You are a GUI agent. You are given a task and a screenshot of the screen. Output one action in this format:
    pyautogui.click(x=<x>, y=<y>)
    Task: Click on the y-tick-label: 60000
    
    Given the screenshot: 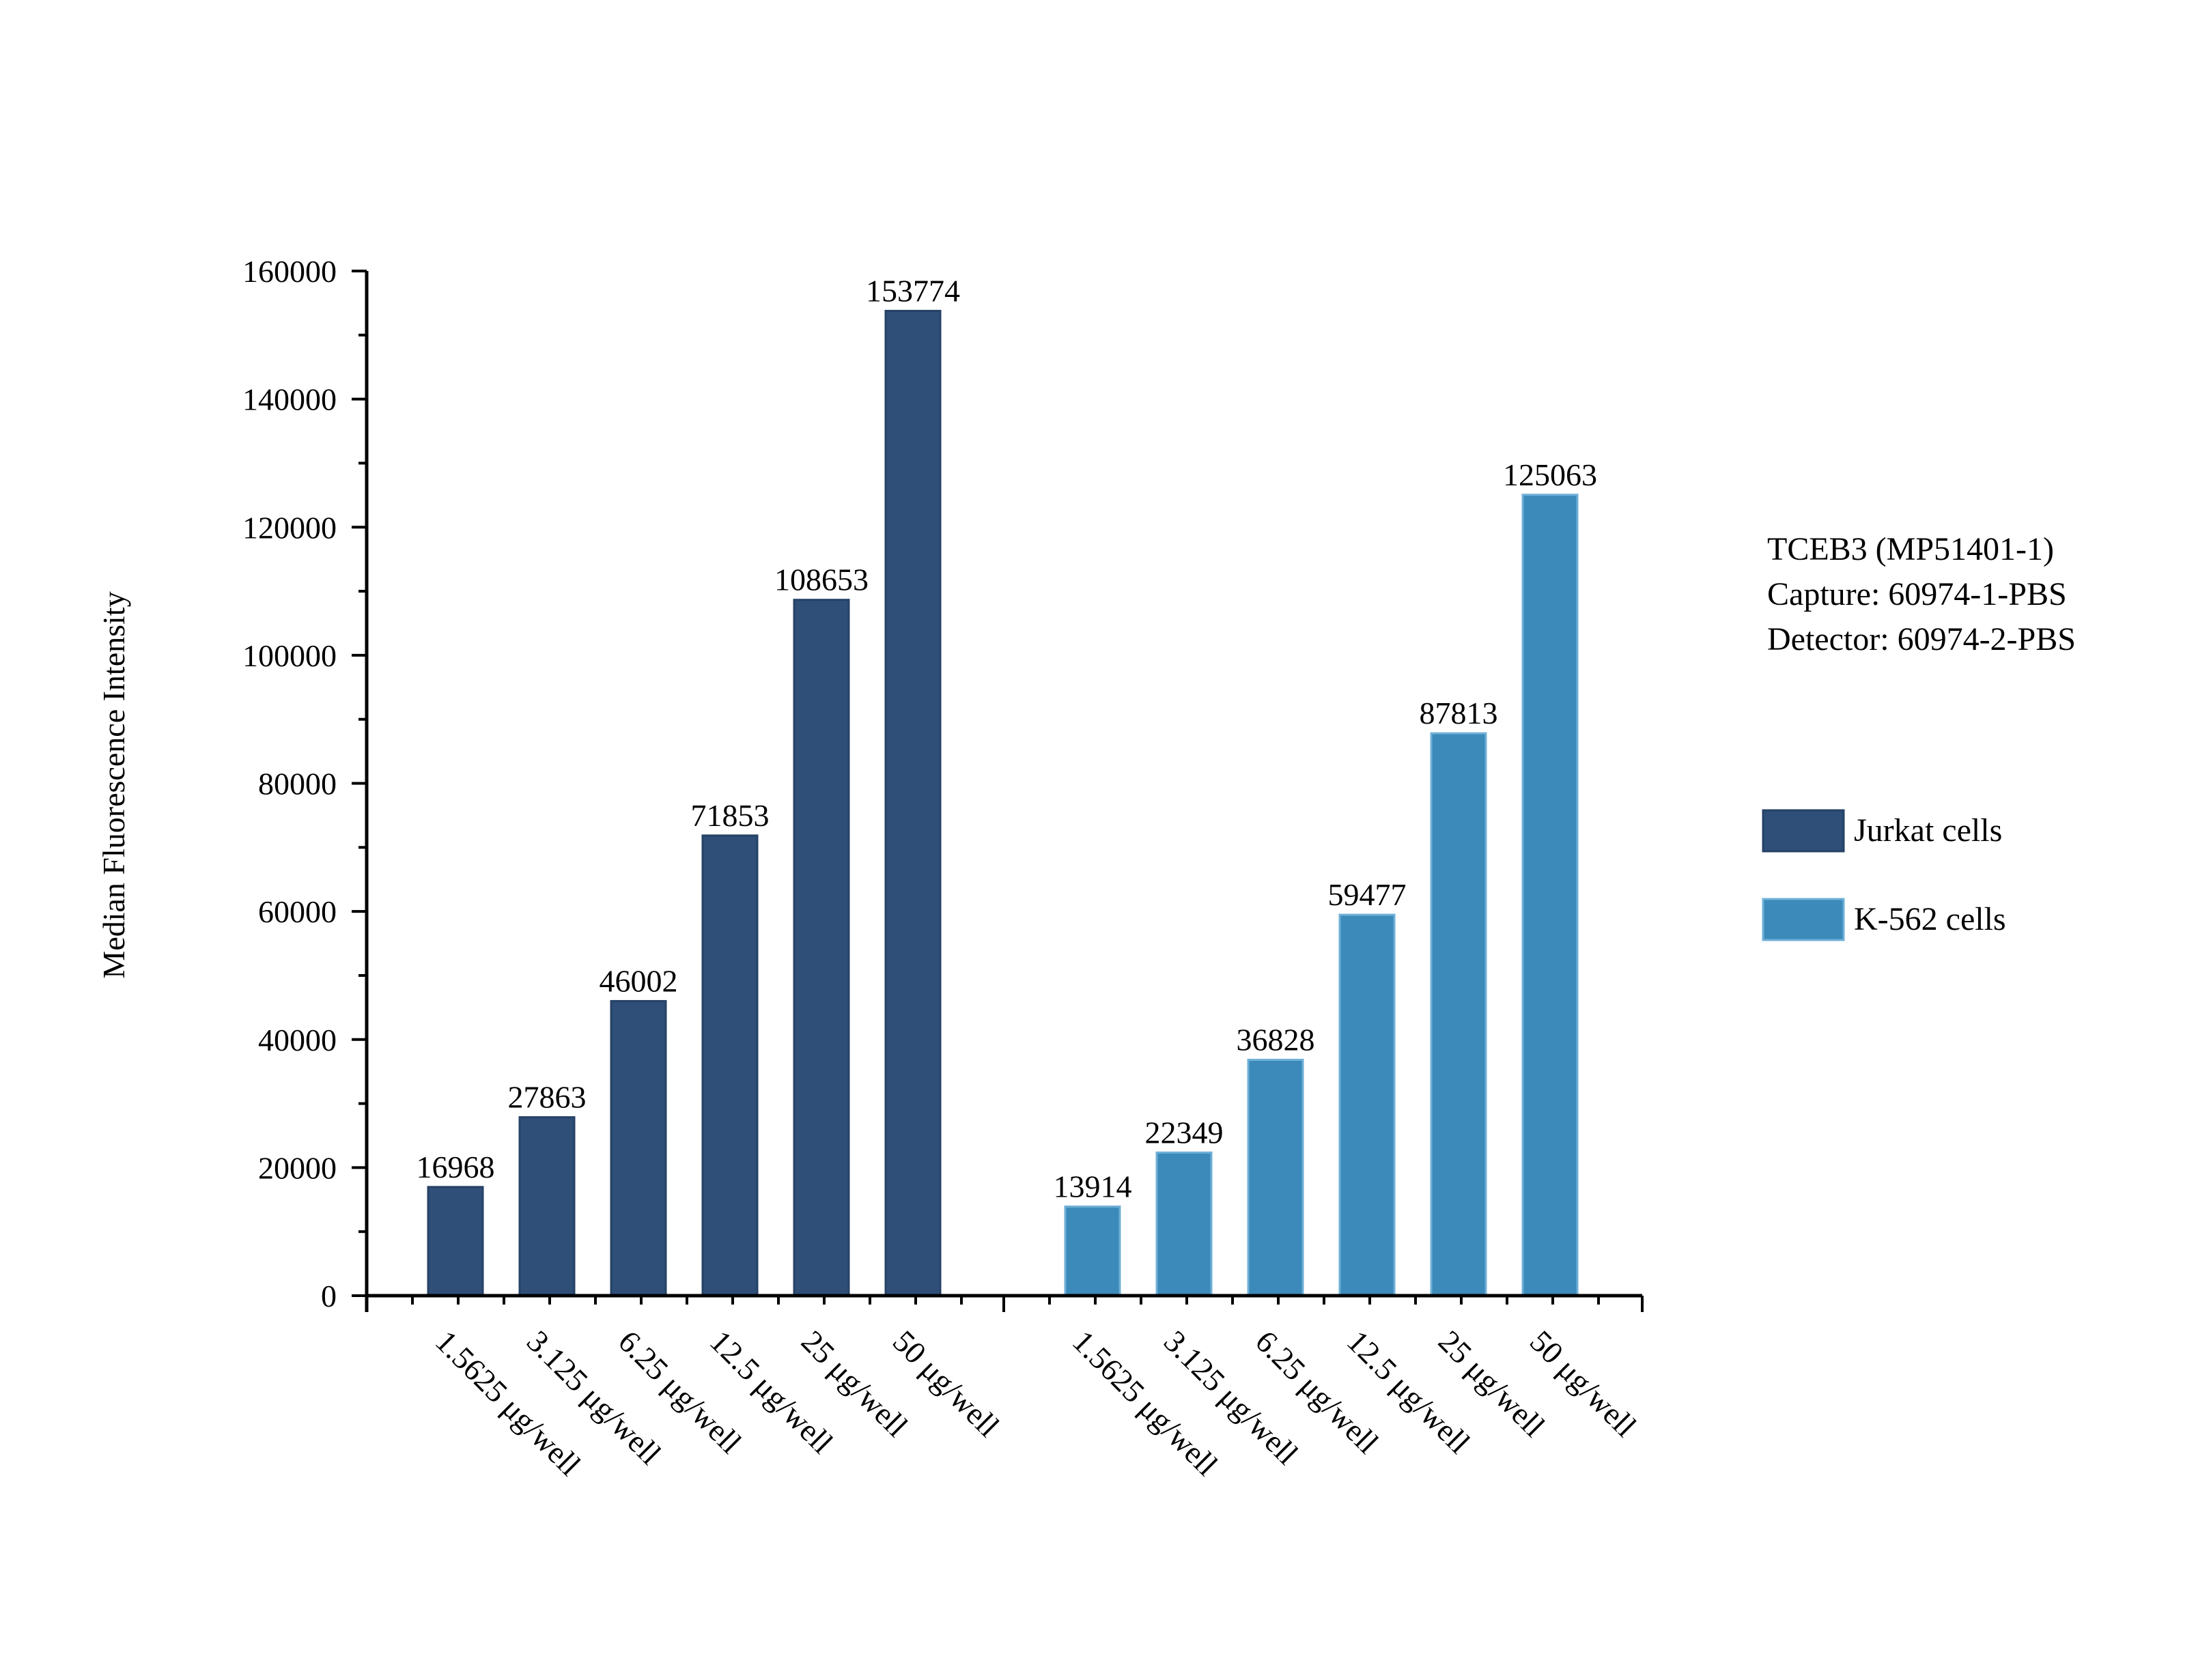 What is the action you would take?
    pyautogui.click(x=297, y=911)
    